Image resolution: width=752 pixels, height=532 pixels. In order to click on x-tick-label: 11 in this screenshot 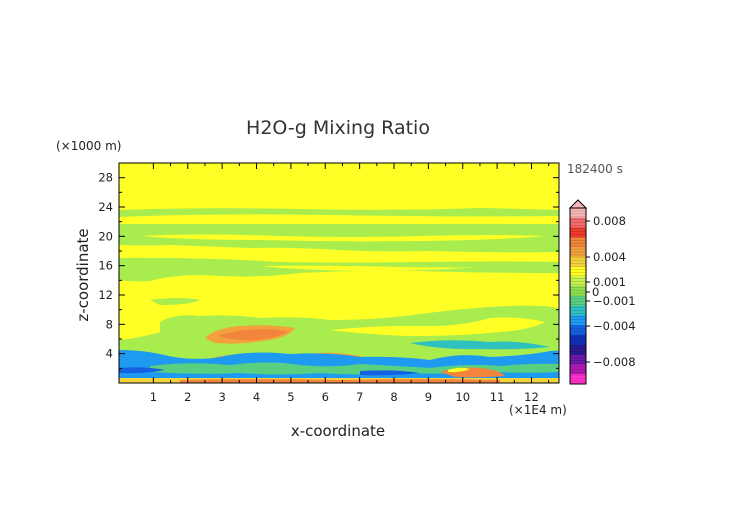, I will do `click(497, 397)`.